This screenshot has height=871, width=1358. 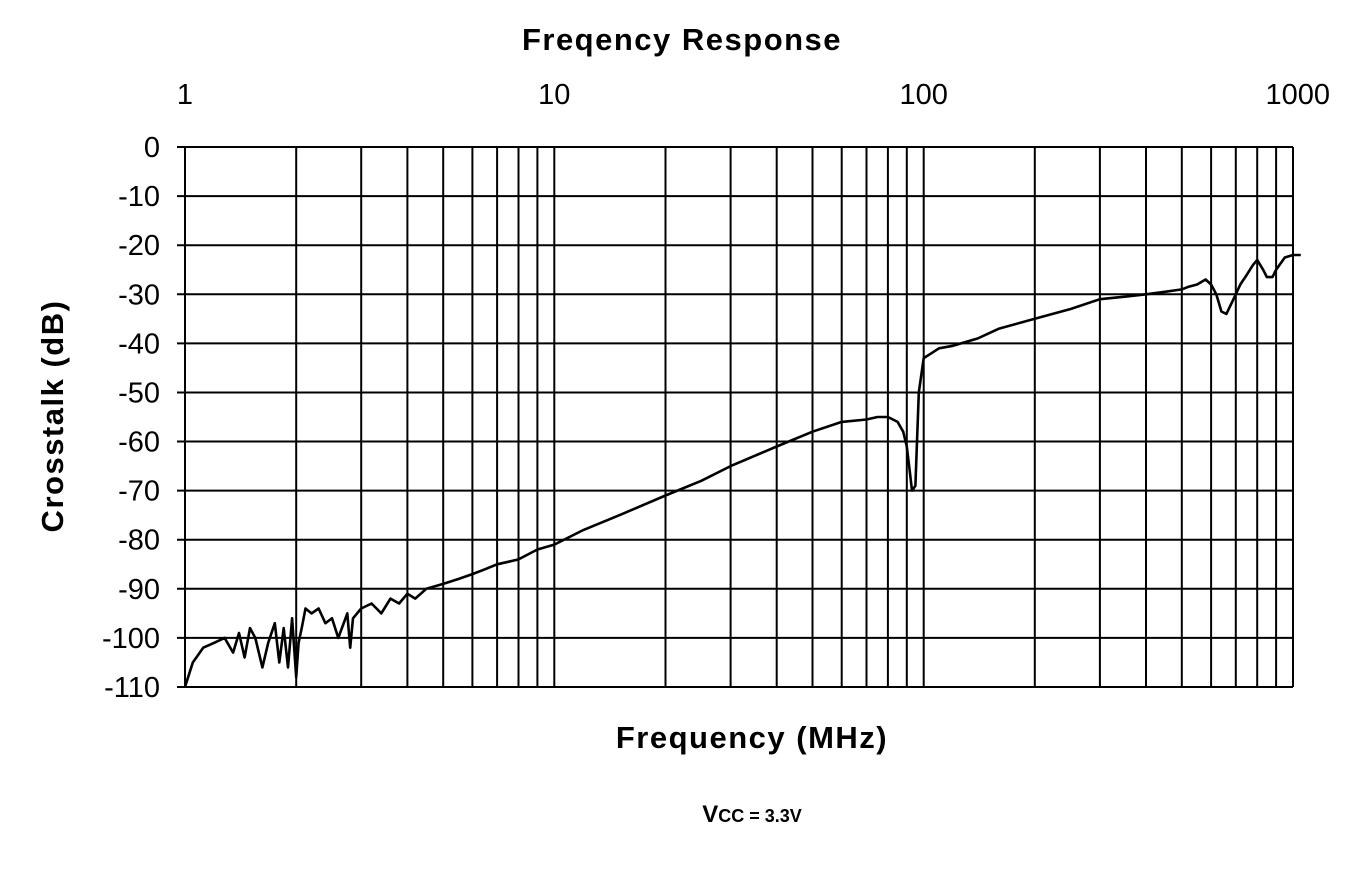 I want to click on x-tick-label: 10, so click(x=554, y=95).